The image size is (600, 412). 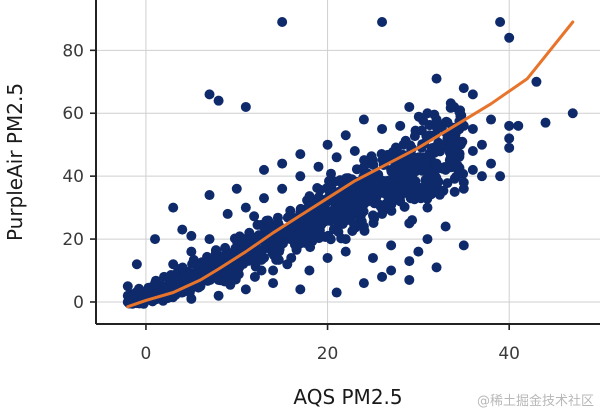 I want to click on x-tick-label: 0, so click(x=146, y=354).